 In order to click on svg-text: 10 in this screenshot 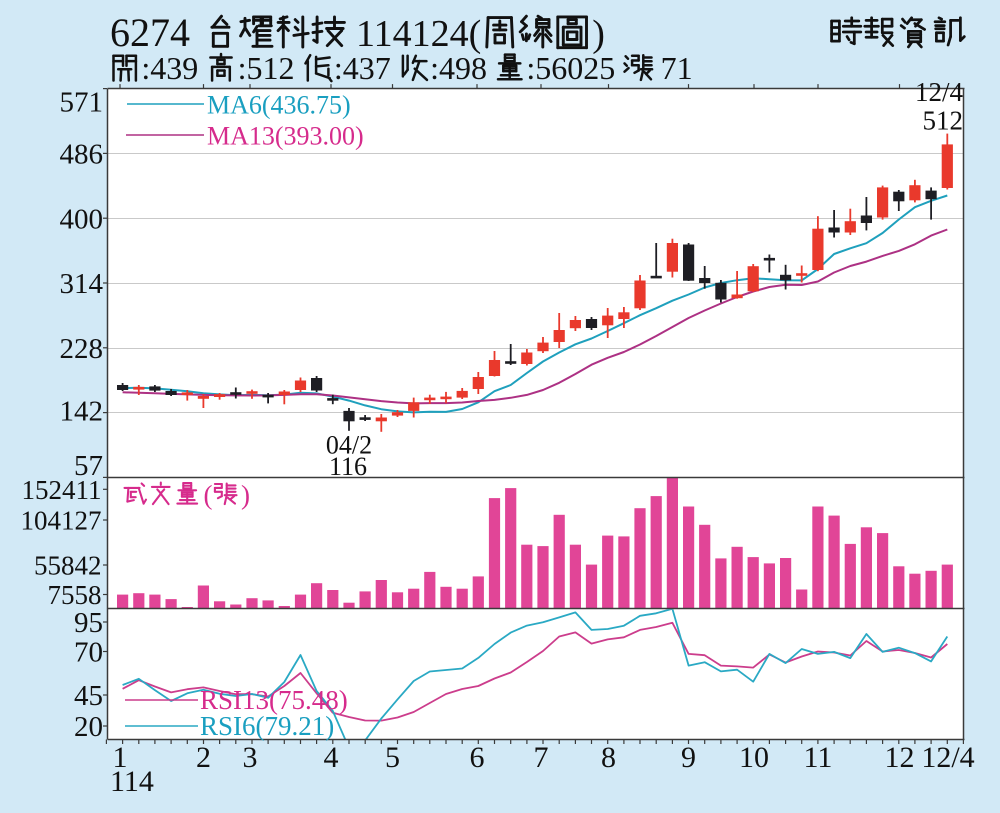, I will do `click(754, 757)`.